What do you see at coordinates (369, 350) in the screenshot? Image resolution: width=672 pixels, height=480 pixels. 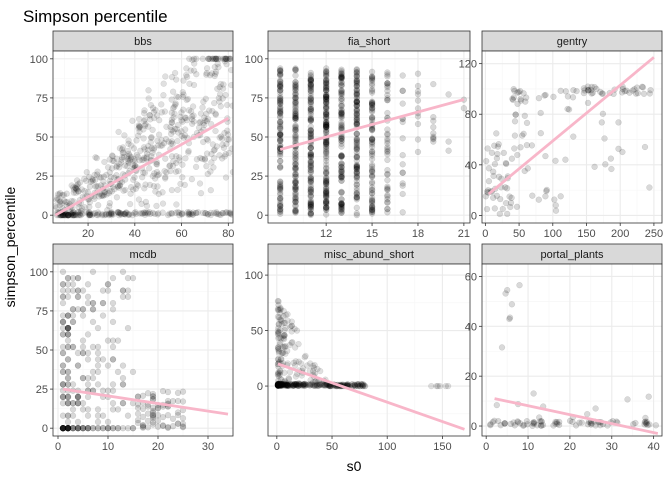 I see `panel-background` at bounding box center [369, 350].